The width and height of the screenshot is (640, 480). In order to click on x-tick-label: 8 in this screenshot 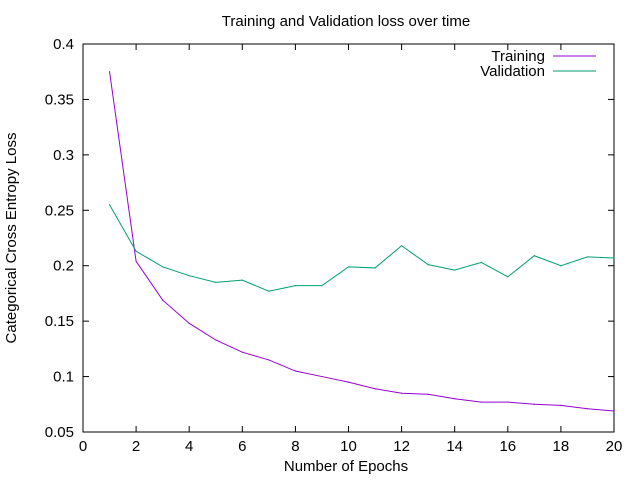, I will do `click(295, 446)`.